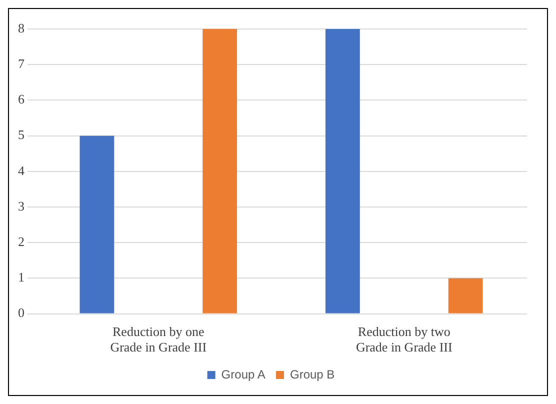 The width and height of the screenshot is (556, 404). What do you see at coordinates (21, 277) in the screenshot?
I see `y-tick-label: 1` at bounding box center [21, 277].